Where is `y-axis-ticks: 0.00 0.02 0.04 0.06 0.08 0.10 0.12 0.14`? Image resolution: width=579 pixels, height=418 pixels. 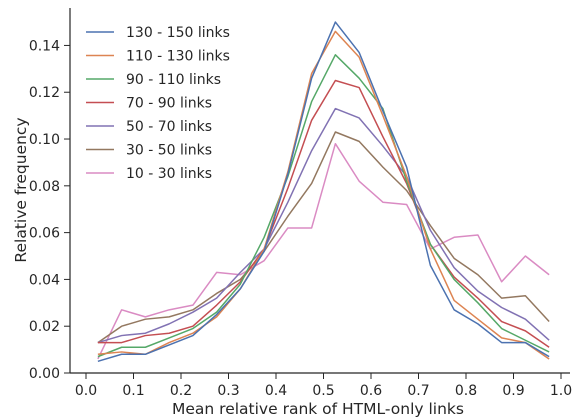
y-axis-ticks: 0.00 0.02 0.04 0.06 0.08 0.10 0.12 0.14 is located at coordinates (49, 210).